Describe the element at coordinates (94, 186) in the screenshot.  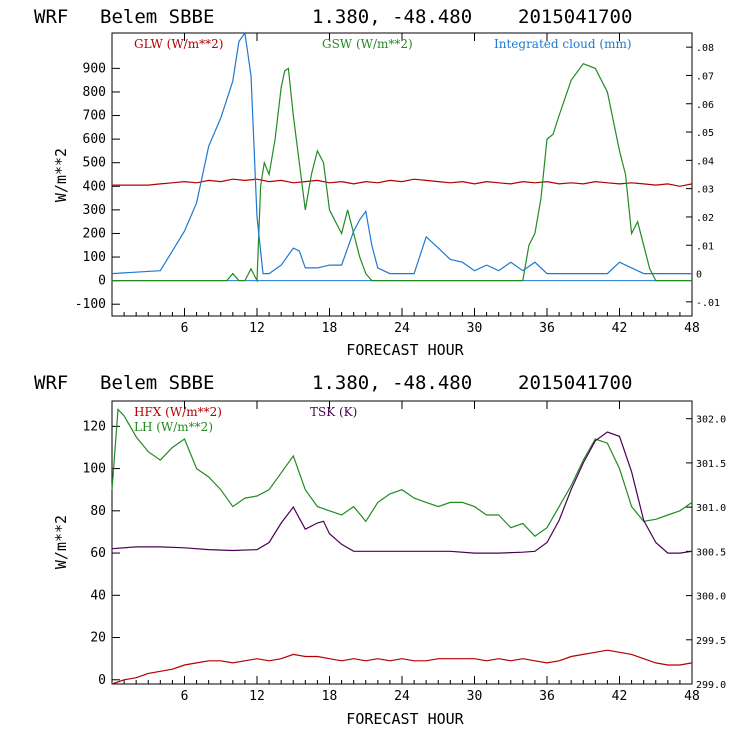
I see `top-y-tick-label: 400` at that location.